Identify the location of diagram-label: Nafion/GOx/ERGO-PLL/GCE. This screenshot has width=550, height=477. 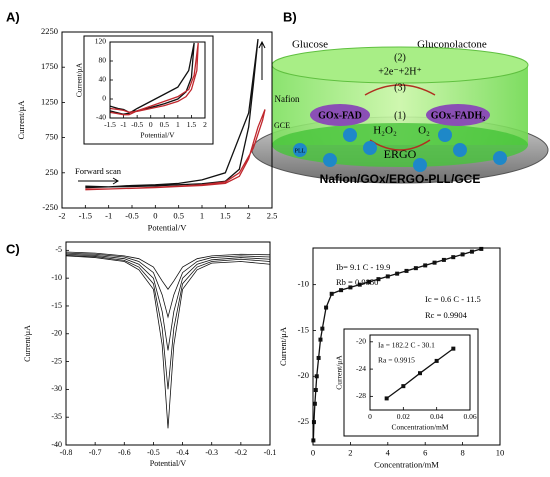
(400, 179).